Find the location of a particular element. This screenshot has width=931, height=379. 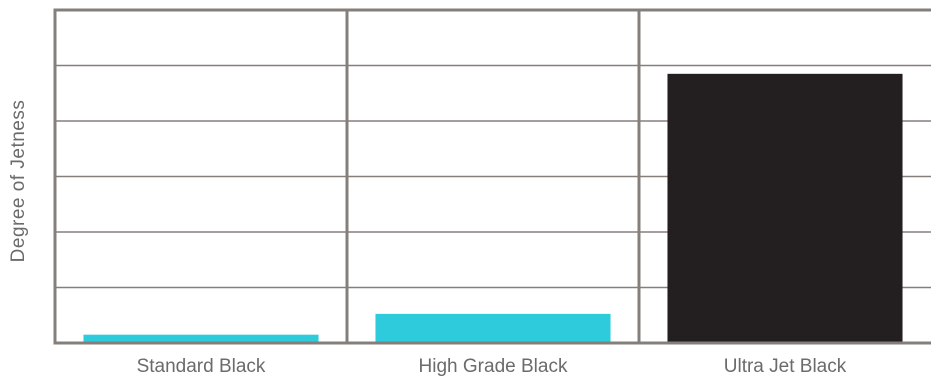

bar-high-grade-black is located at coordinates (493, 328).